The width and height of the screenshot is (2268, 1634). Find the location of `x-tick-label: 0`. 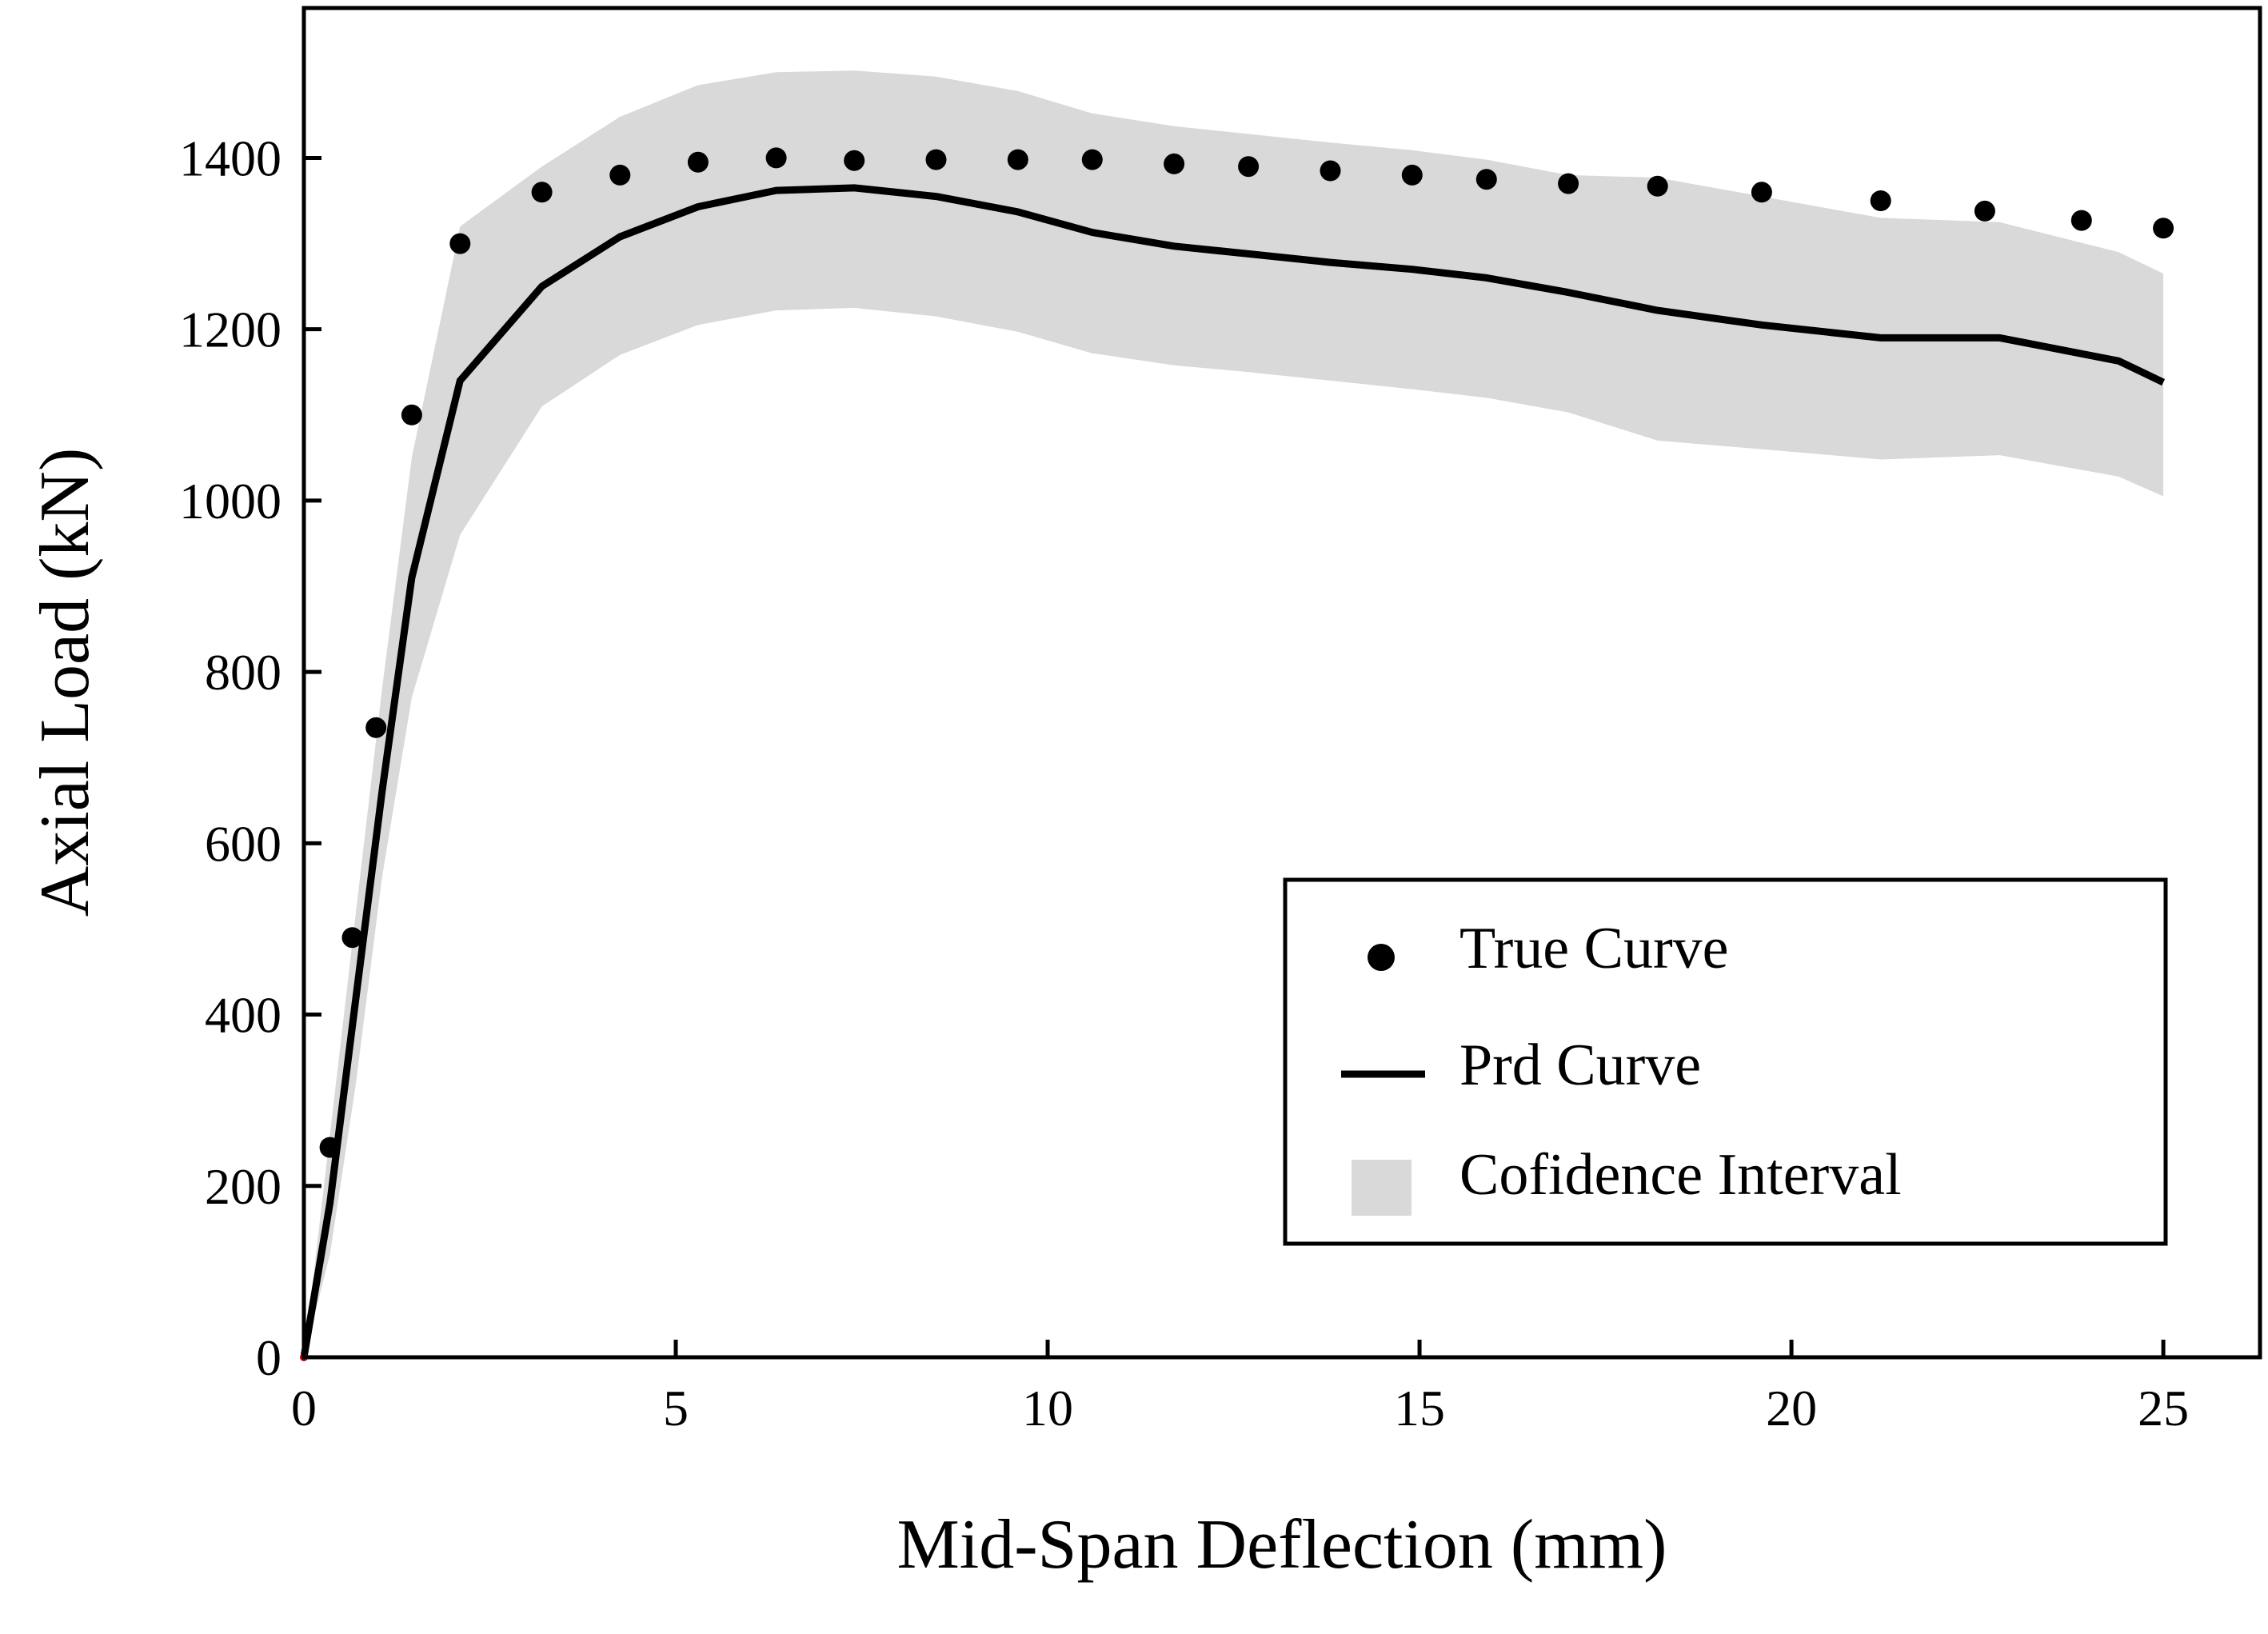

x-tick-label: 0 is located at coordinates (304, 1408).